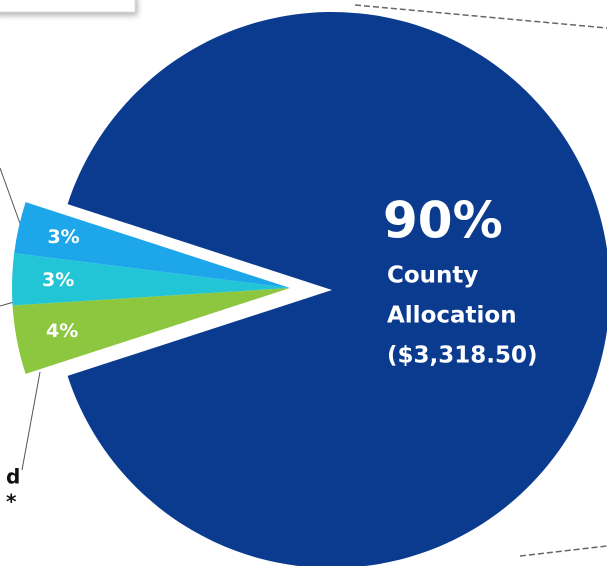 The image size is (607, 566). What do you see at coordinates (11, 502) in the screenshot?
I see `annotation: *` at bounding box center [11, 502].